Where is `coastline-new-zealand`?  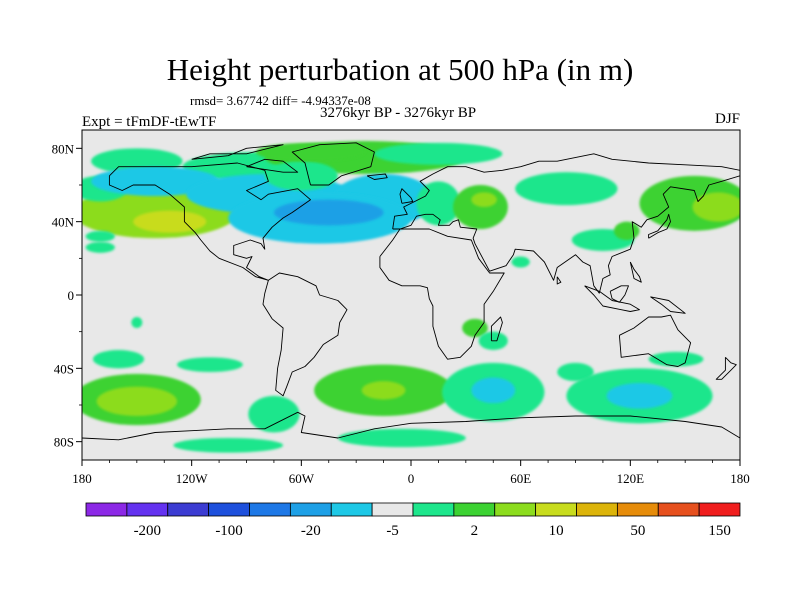 coastline-new-zealand is located at coordinates (726, 368).